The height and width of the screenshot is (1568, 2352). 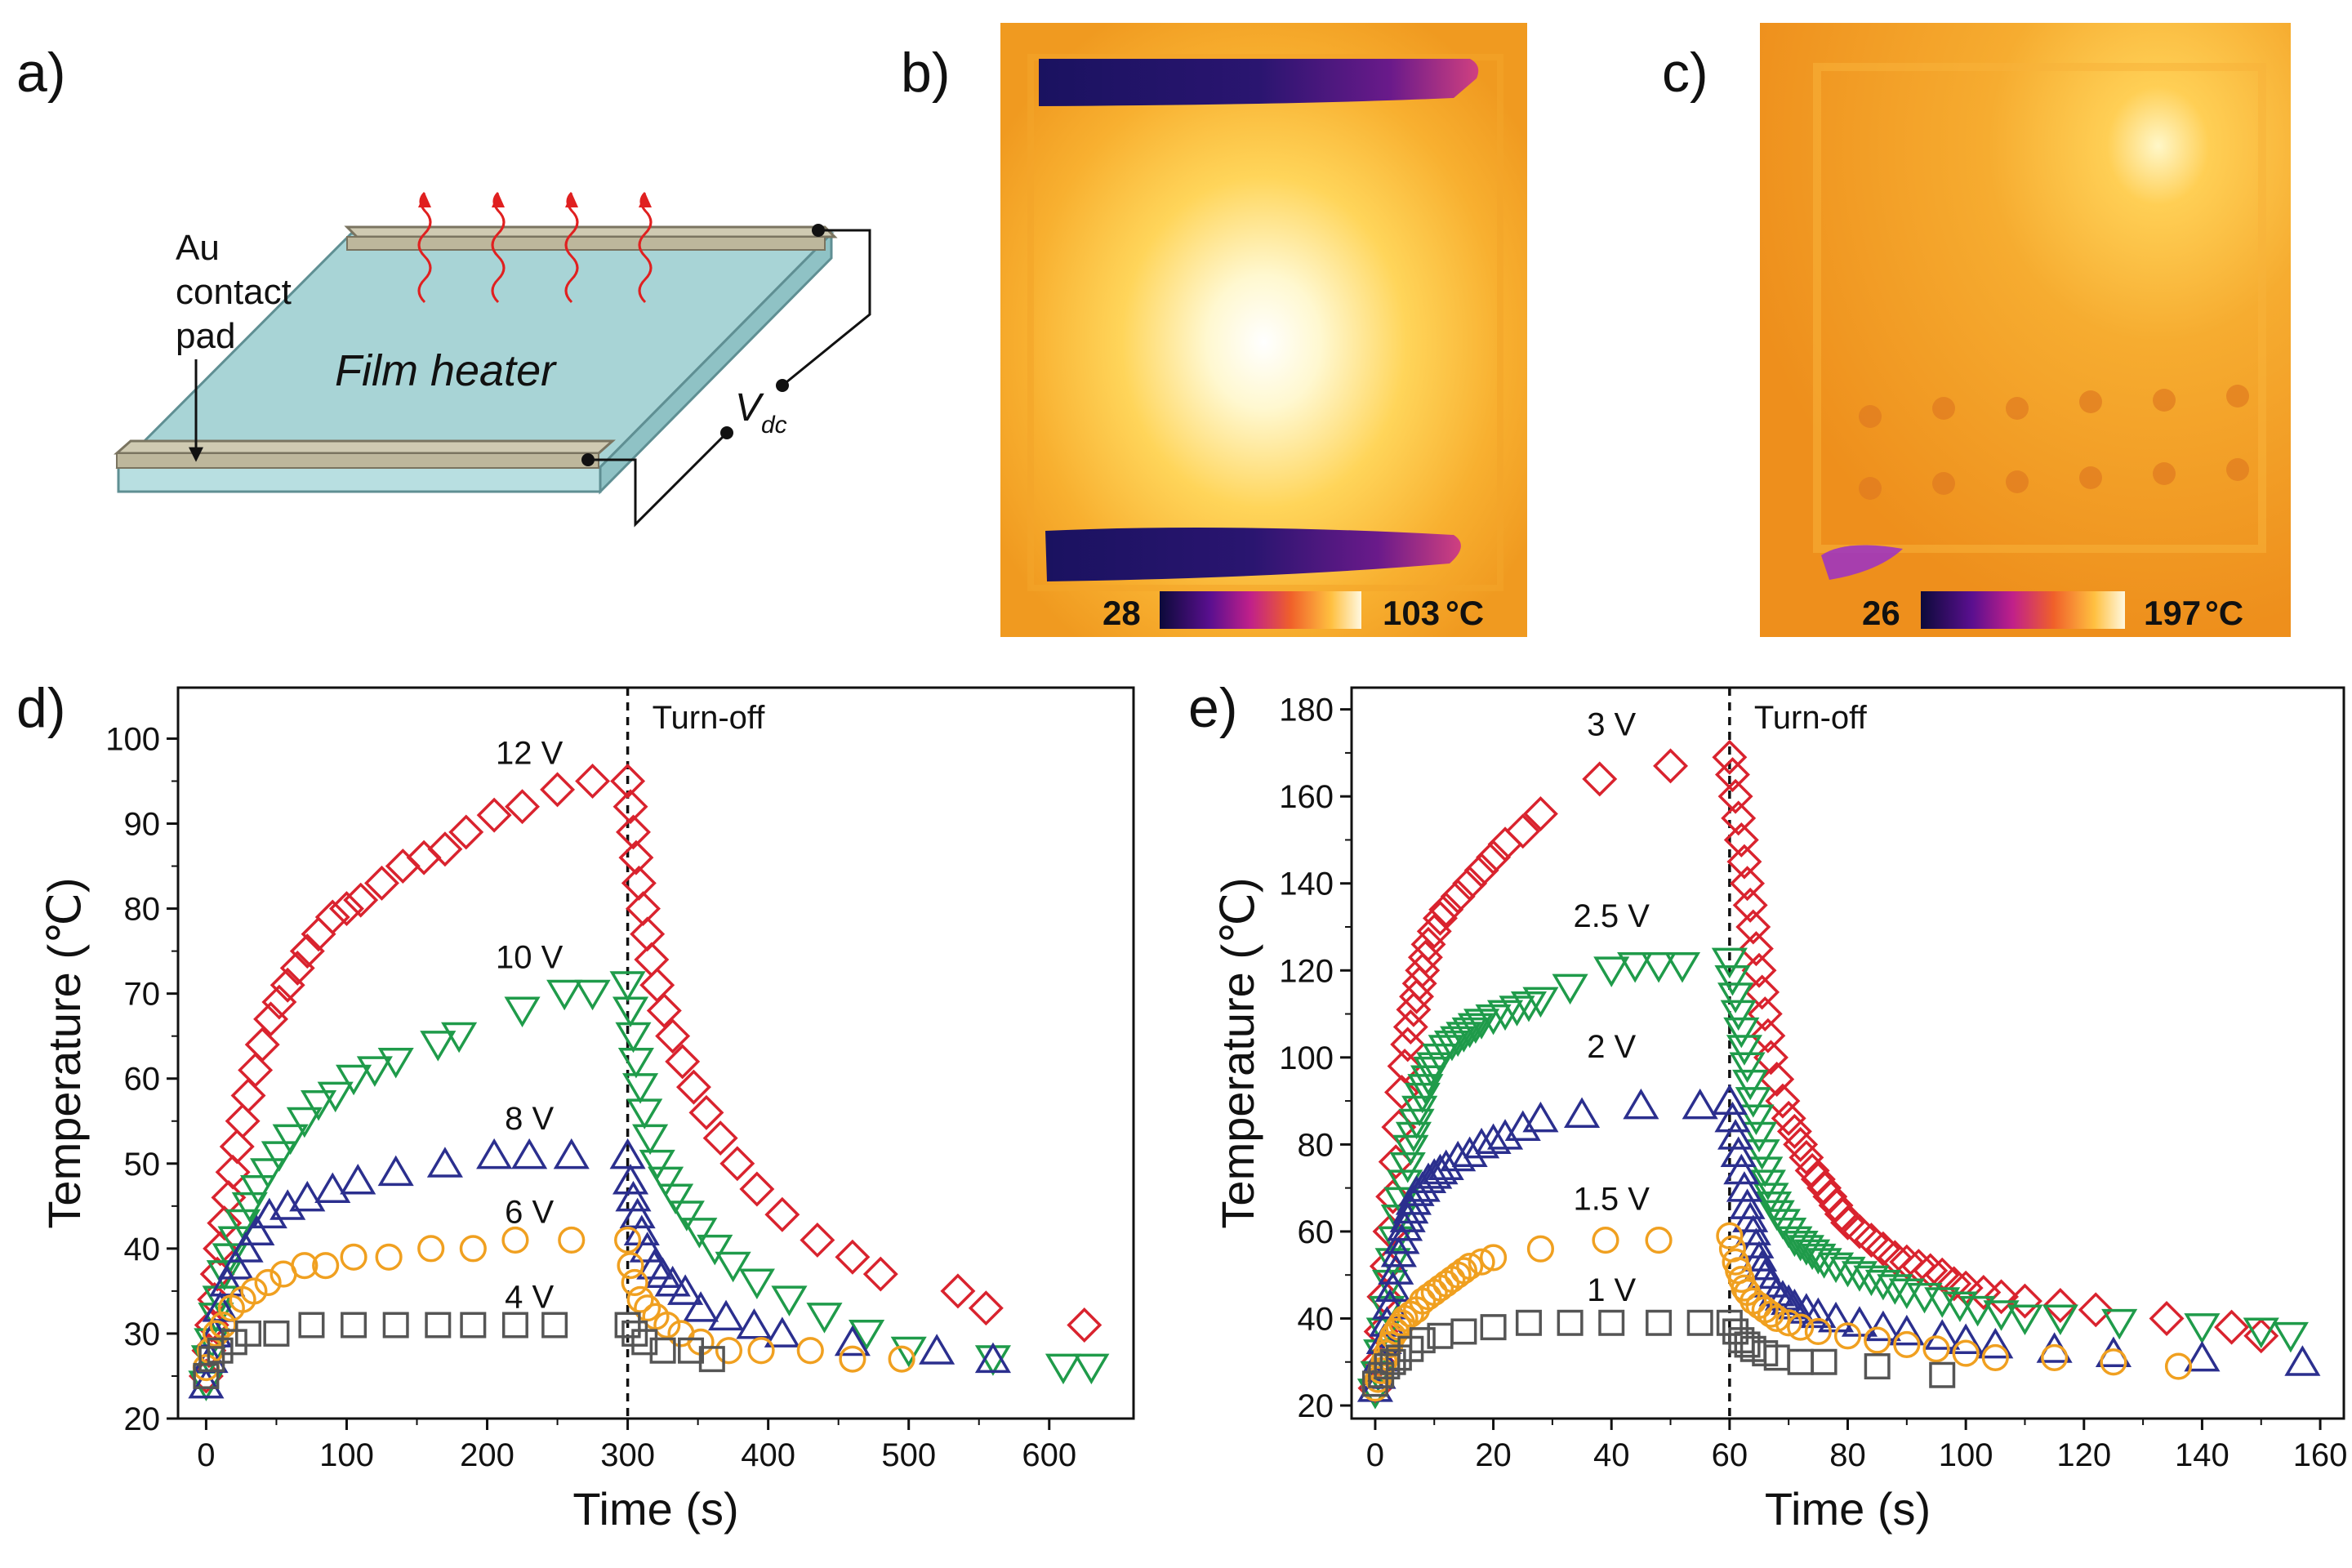 What do you see at coordinates (1848, 1509) in the screenshot?
I see `x-axis-label: Time (s)` at bounding box center [1848, 1509].